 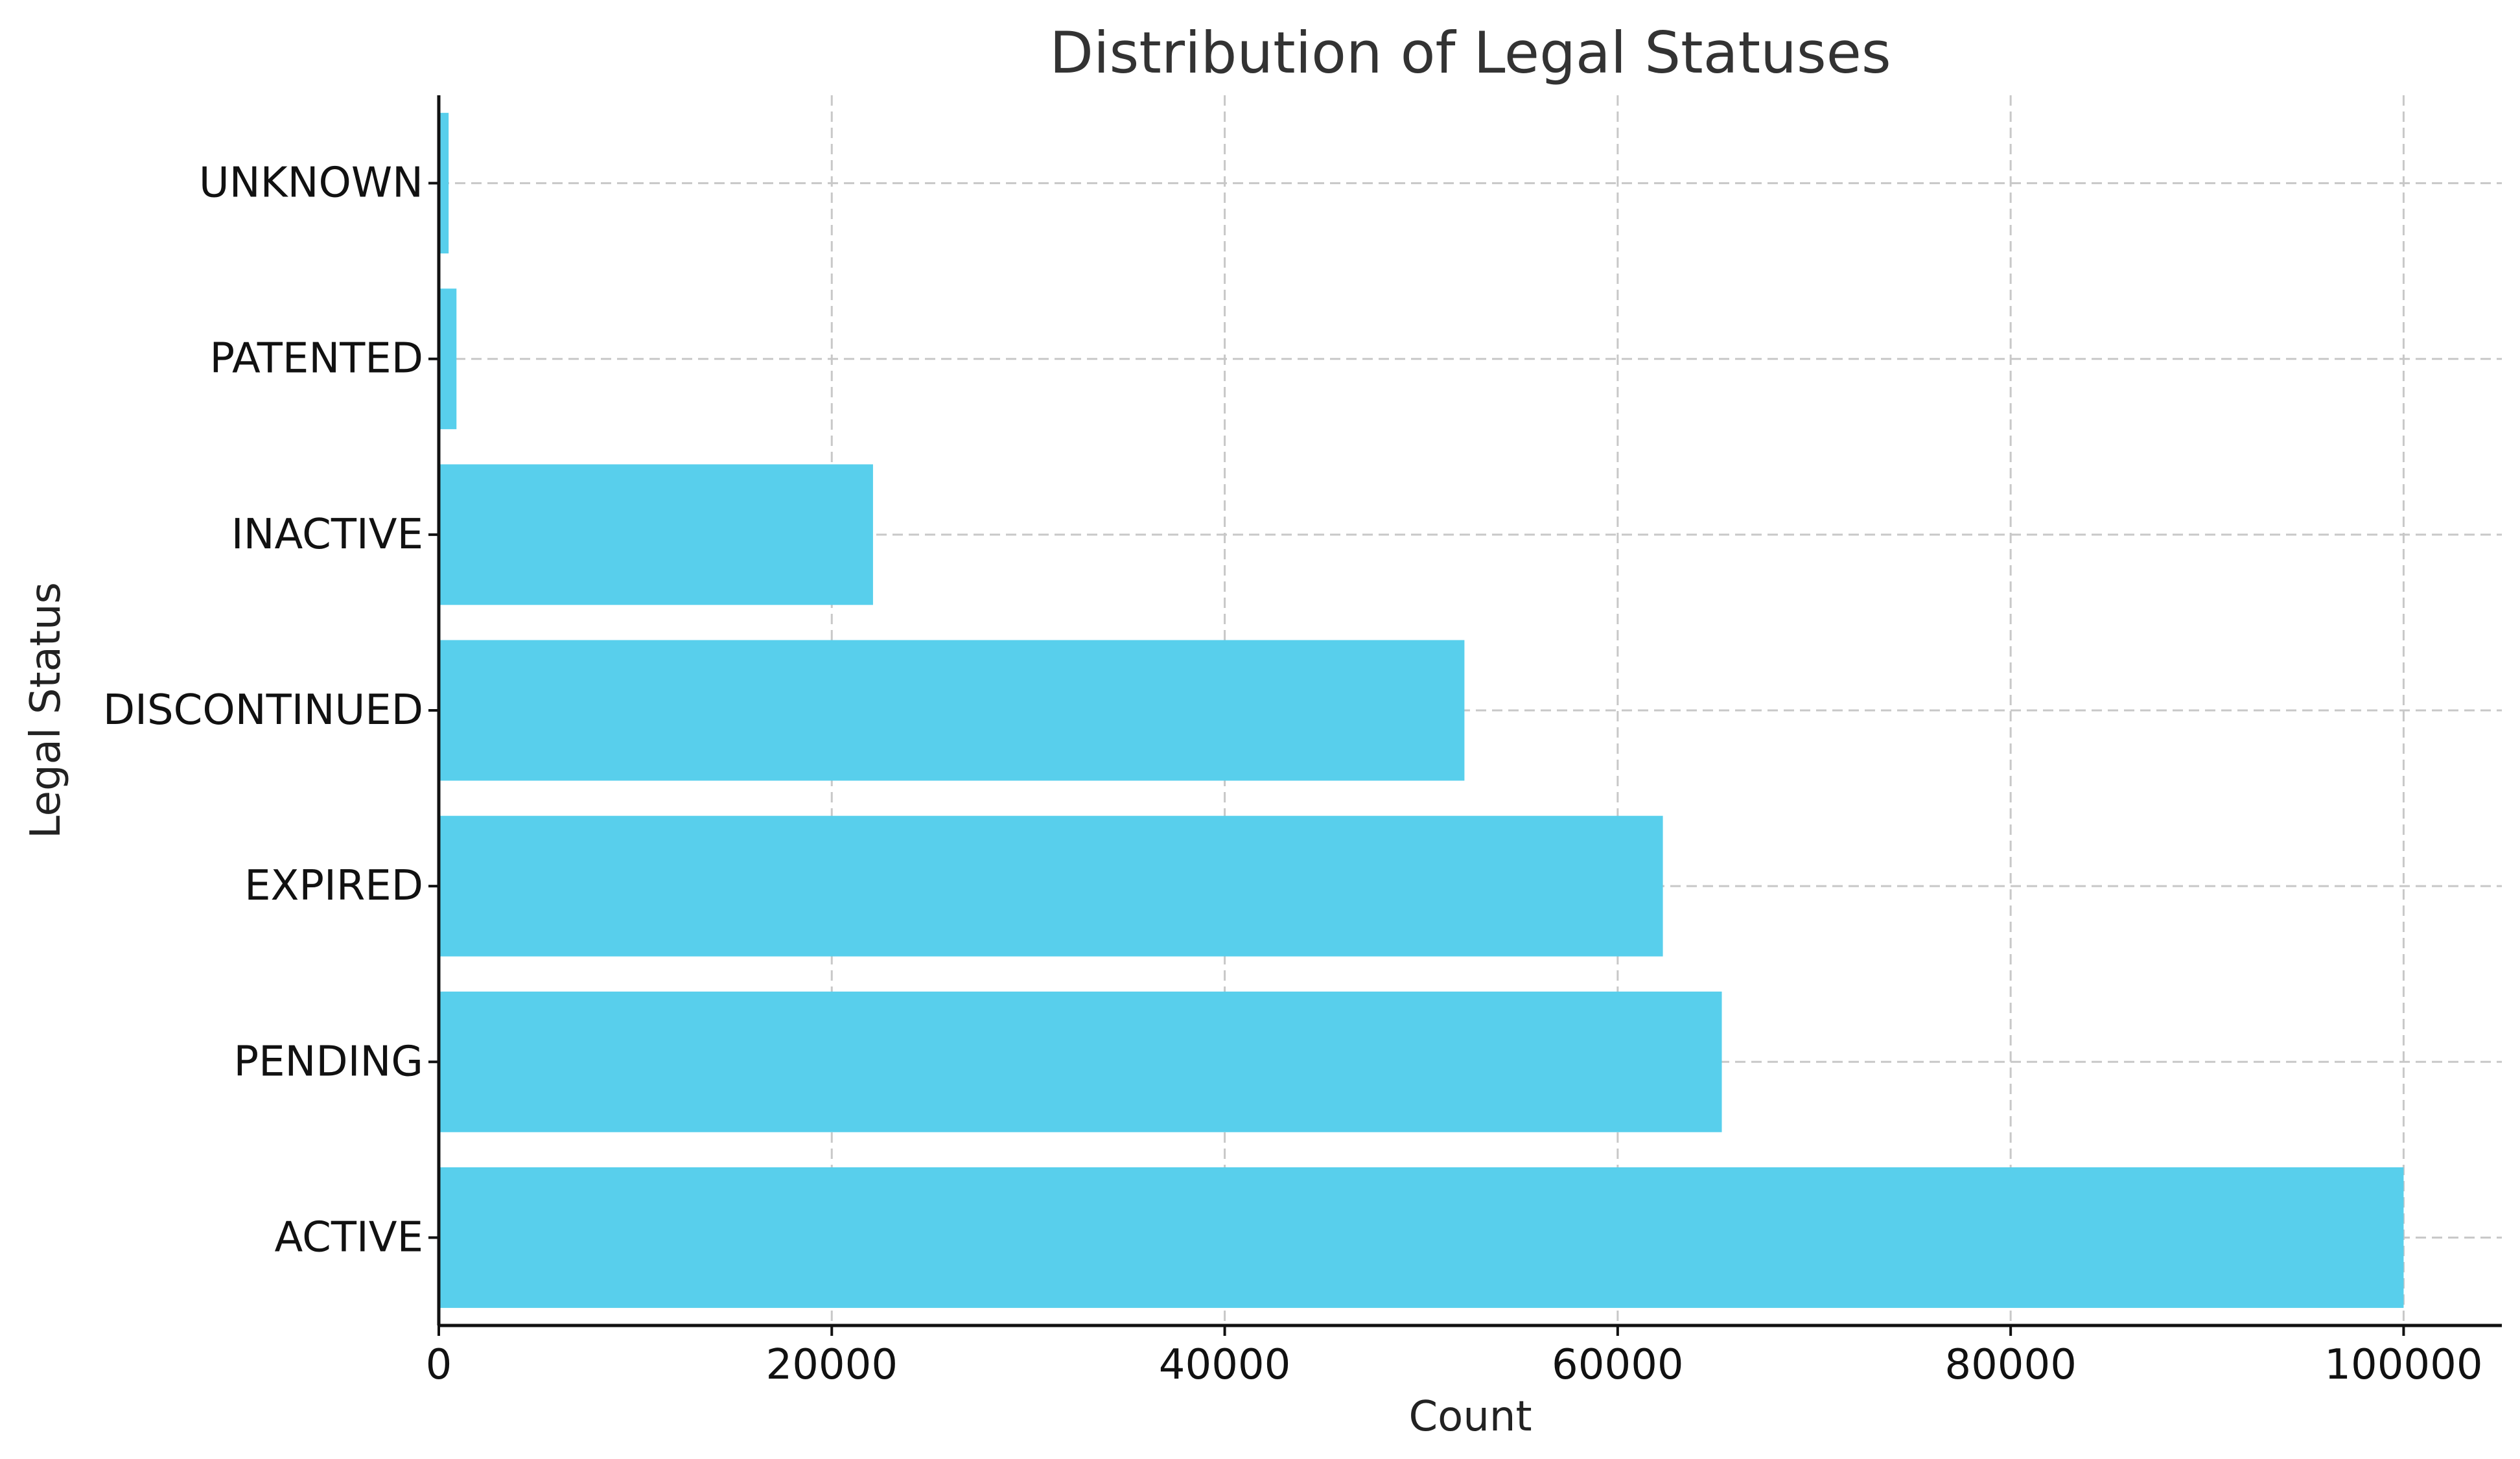 I want to click on x-tick-label: 80000, so click(x=2011, y=1365).